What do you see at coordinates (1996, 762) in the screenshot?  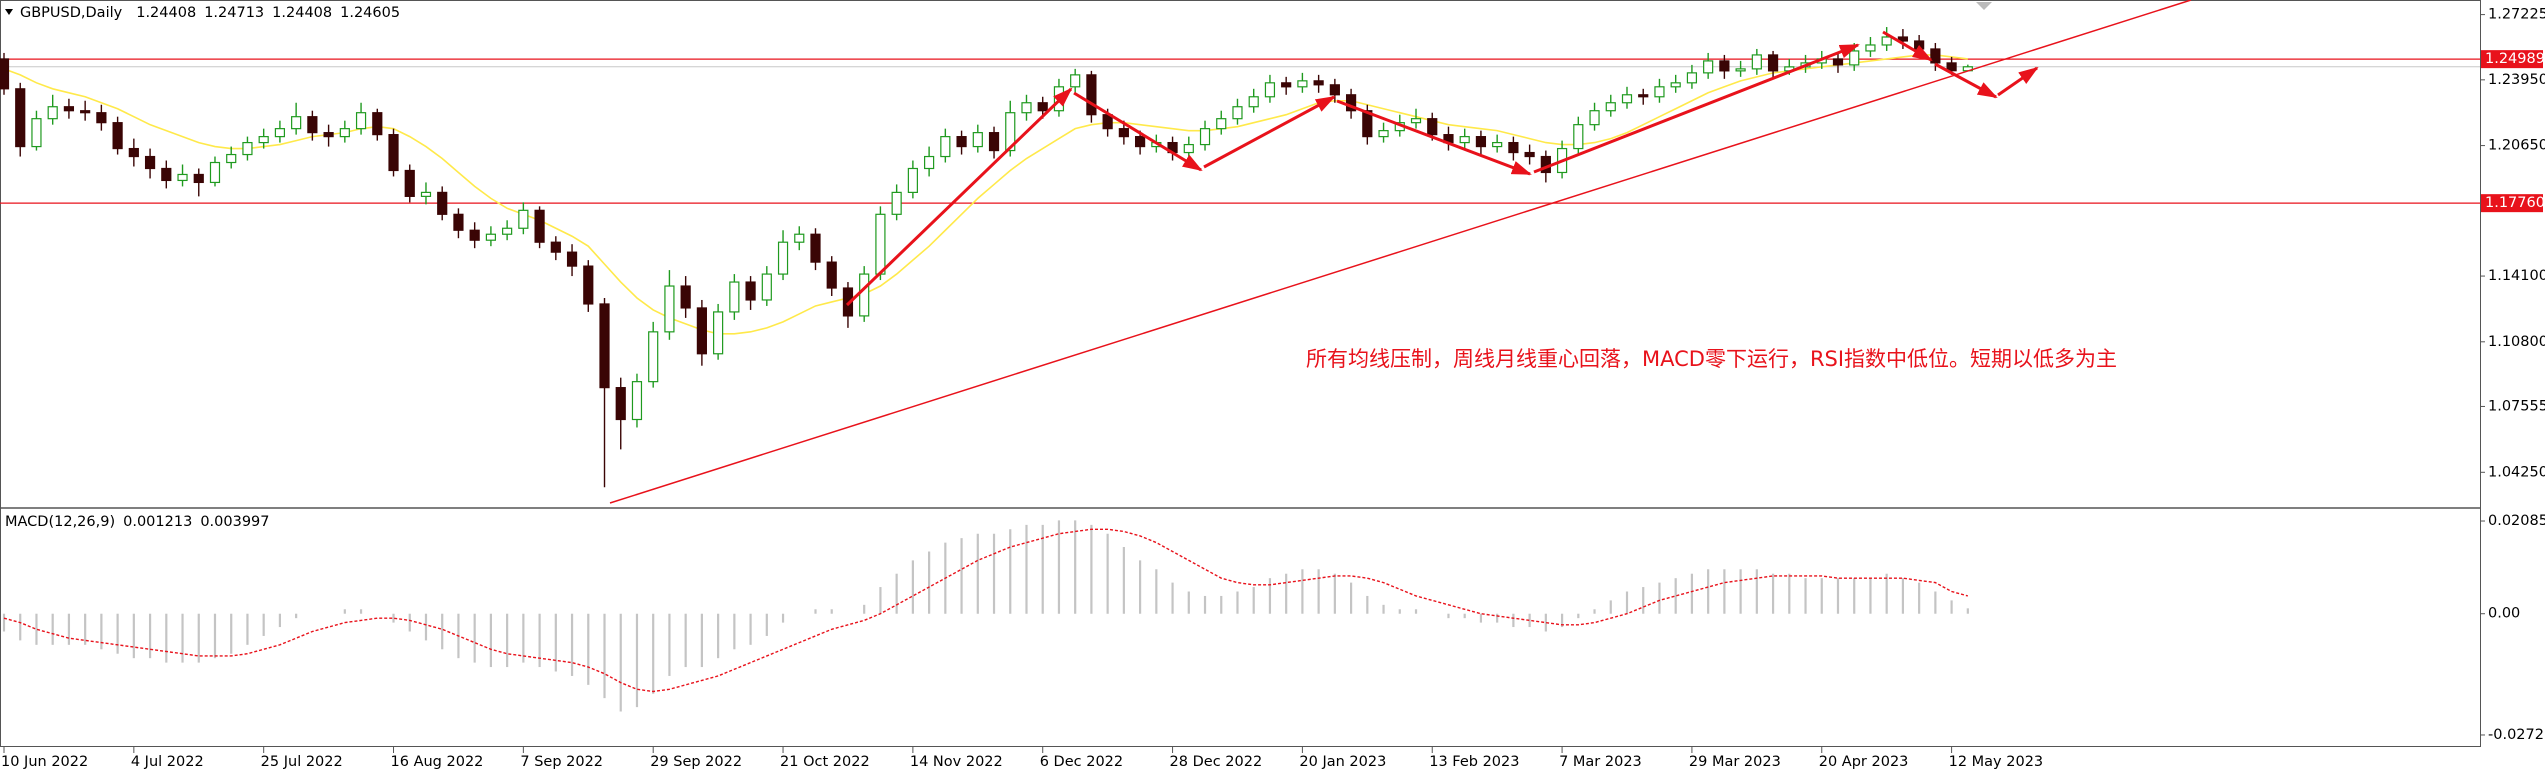 I see `x-tick-label: 12 May 2023` at bounding box center [1996, 762].